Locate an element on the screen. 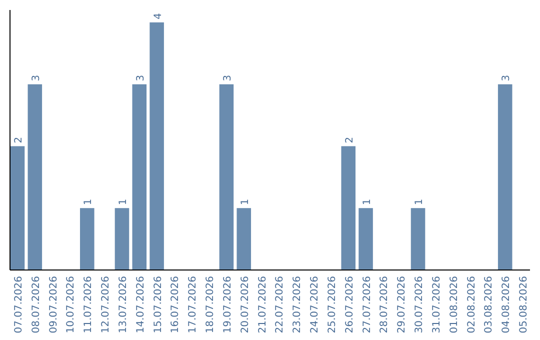 The image size is (540, 340). x-tick-label: 01.08.2026 is located at coordinates (454, 305).